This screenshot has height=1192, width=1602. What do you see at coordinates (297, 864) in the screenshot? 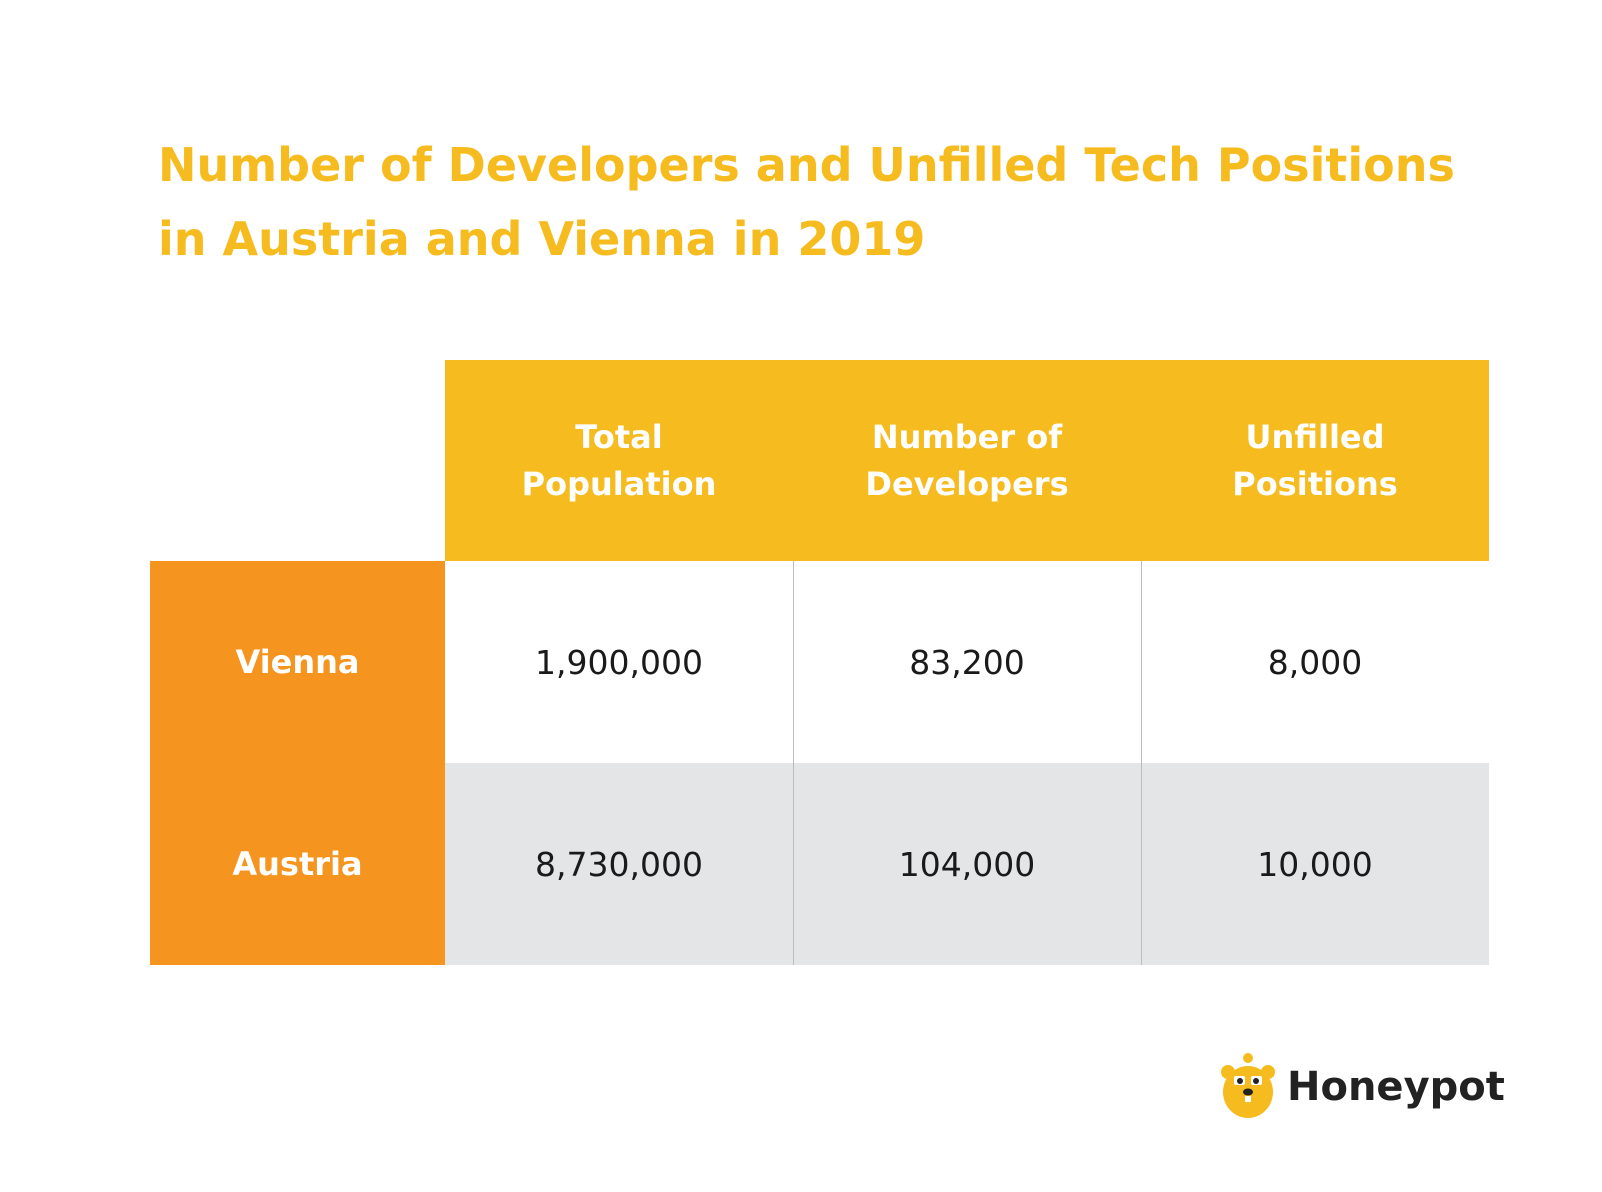
I see `row-label: Austria` at bounding box center [297, 864].